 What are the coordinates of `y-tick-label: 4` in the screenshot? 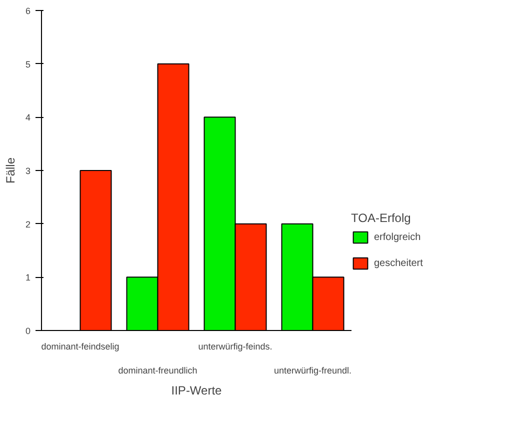 It's located at (28, 117).